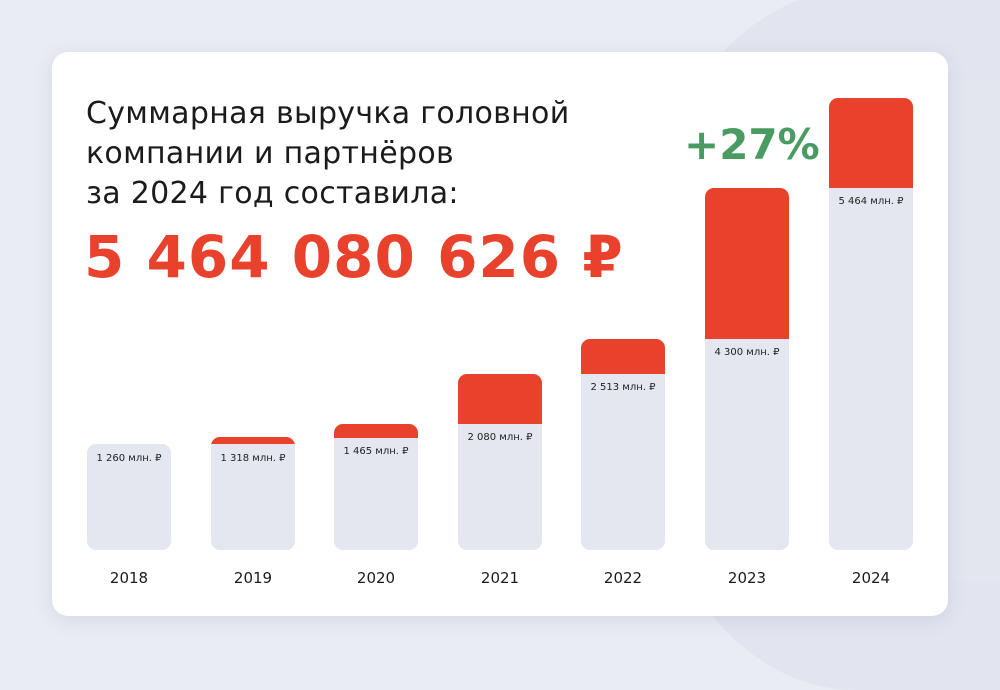 This screenshot has height=690, width=1000. What do you see at coordinates (376, 451) in the screenshot?
I see `bar-value: 1 465 млн. ₽` at bounding box center [376, 451].